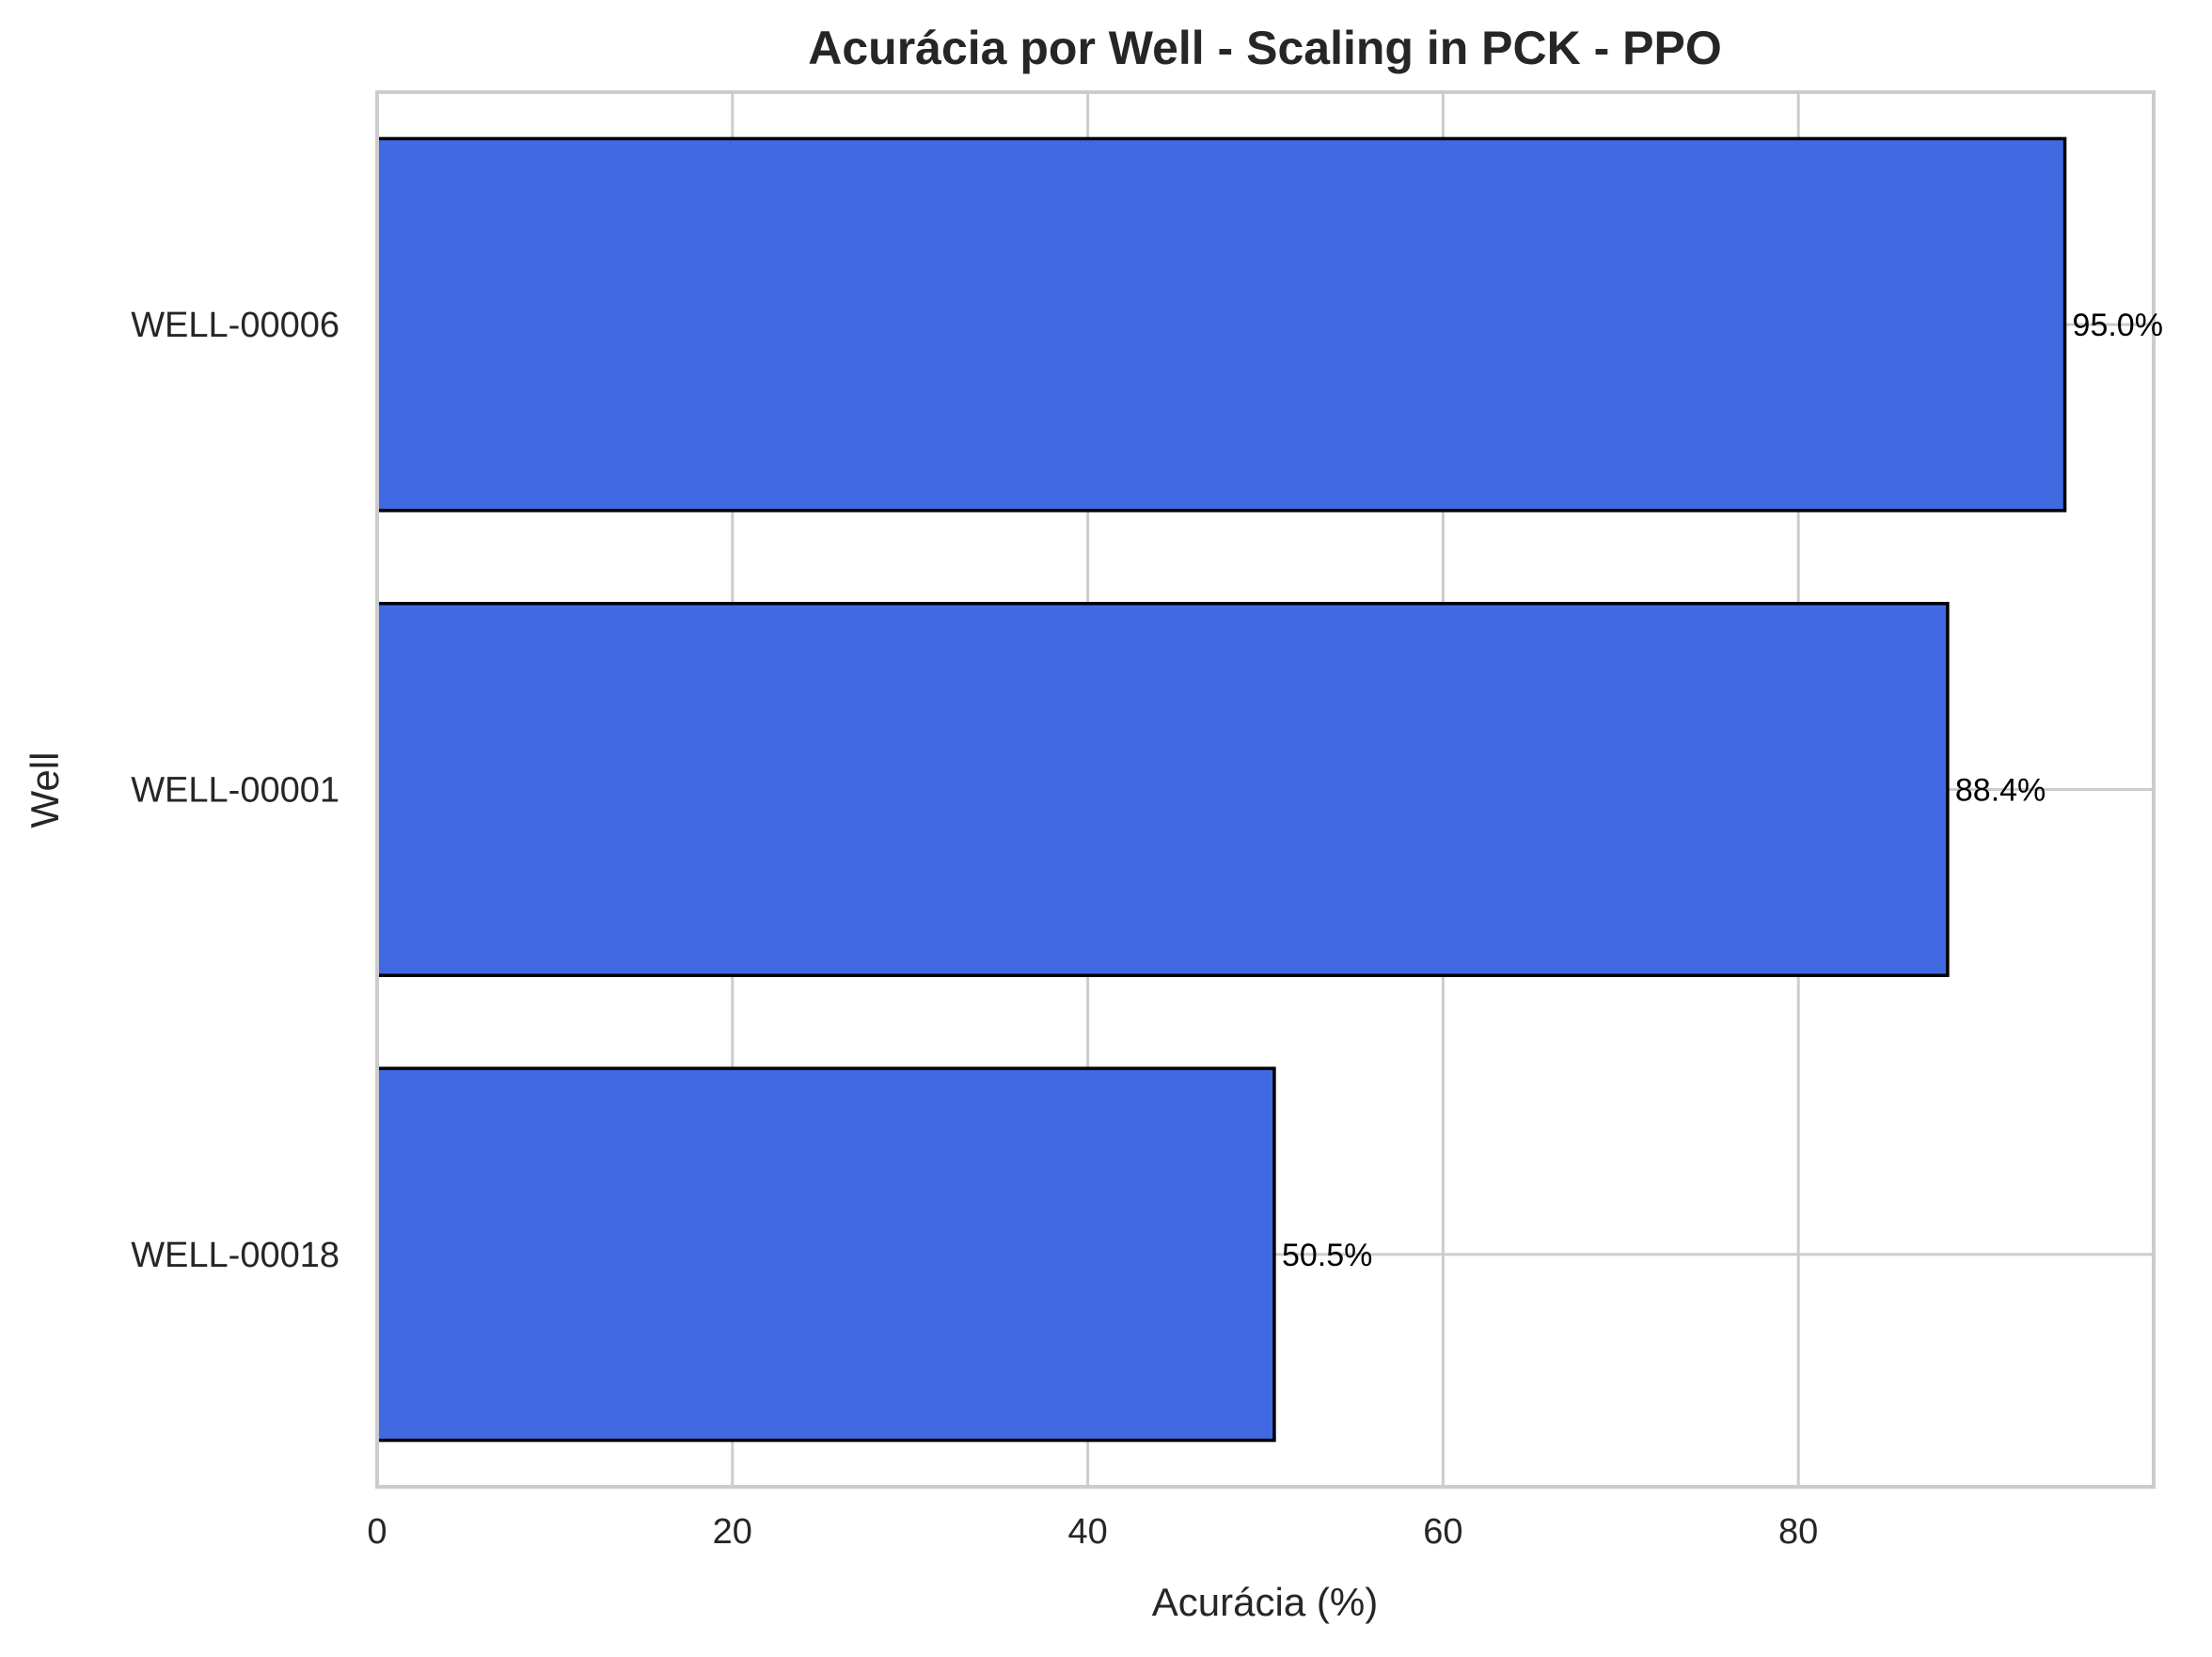  Describe the element at coordinates (1327, 1255) in the screenshot. I see `bar-value-label: 50.5%` at that location.